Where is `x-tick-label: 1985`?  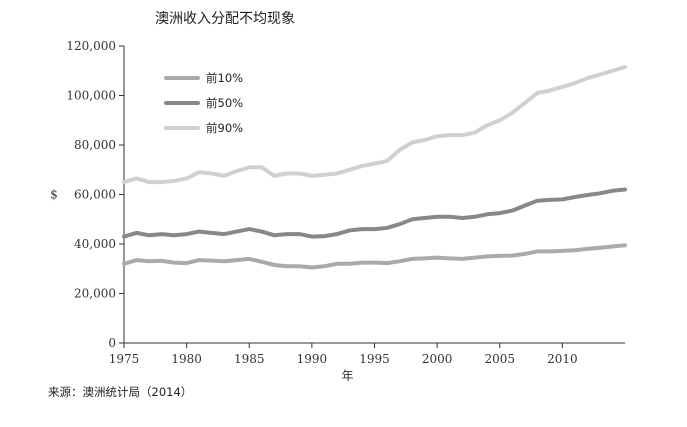
x-tick-label: 1985 is located at coordinates (249, 359).